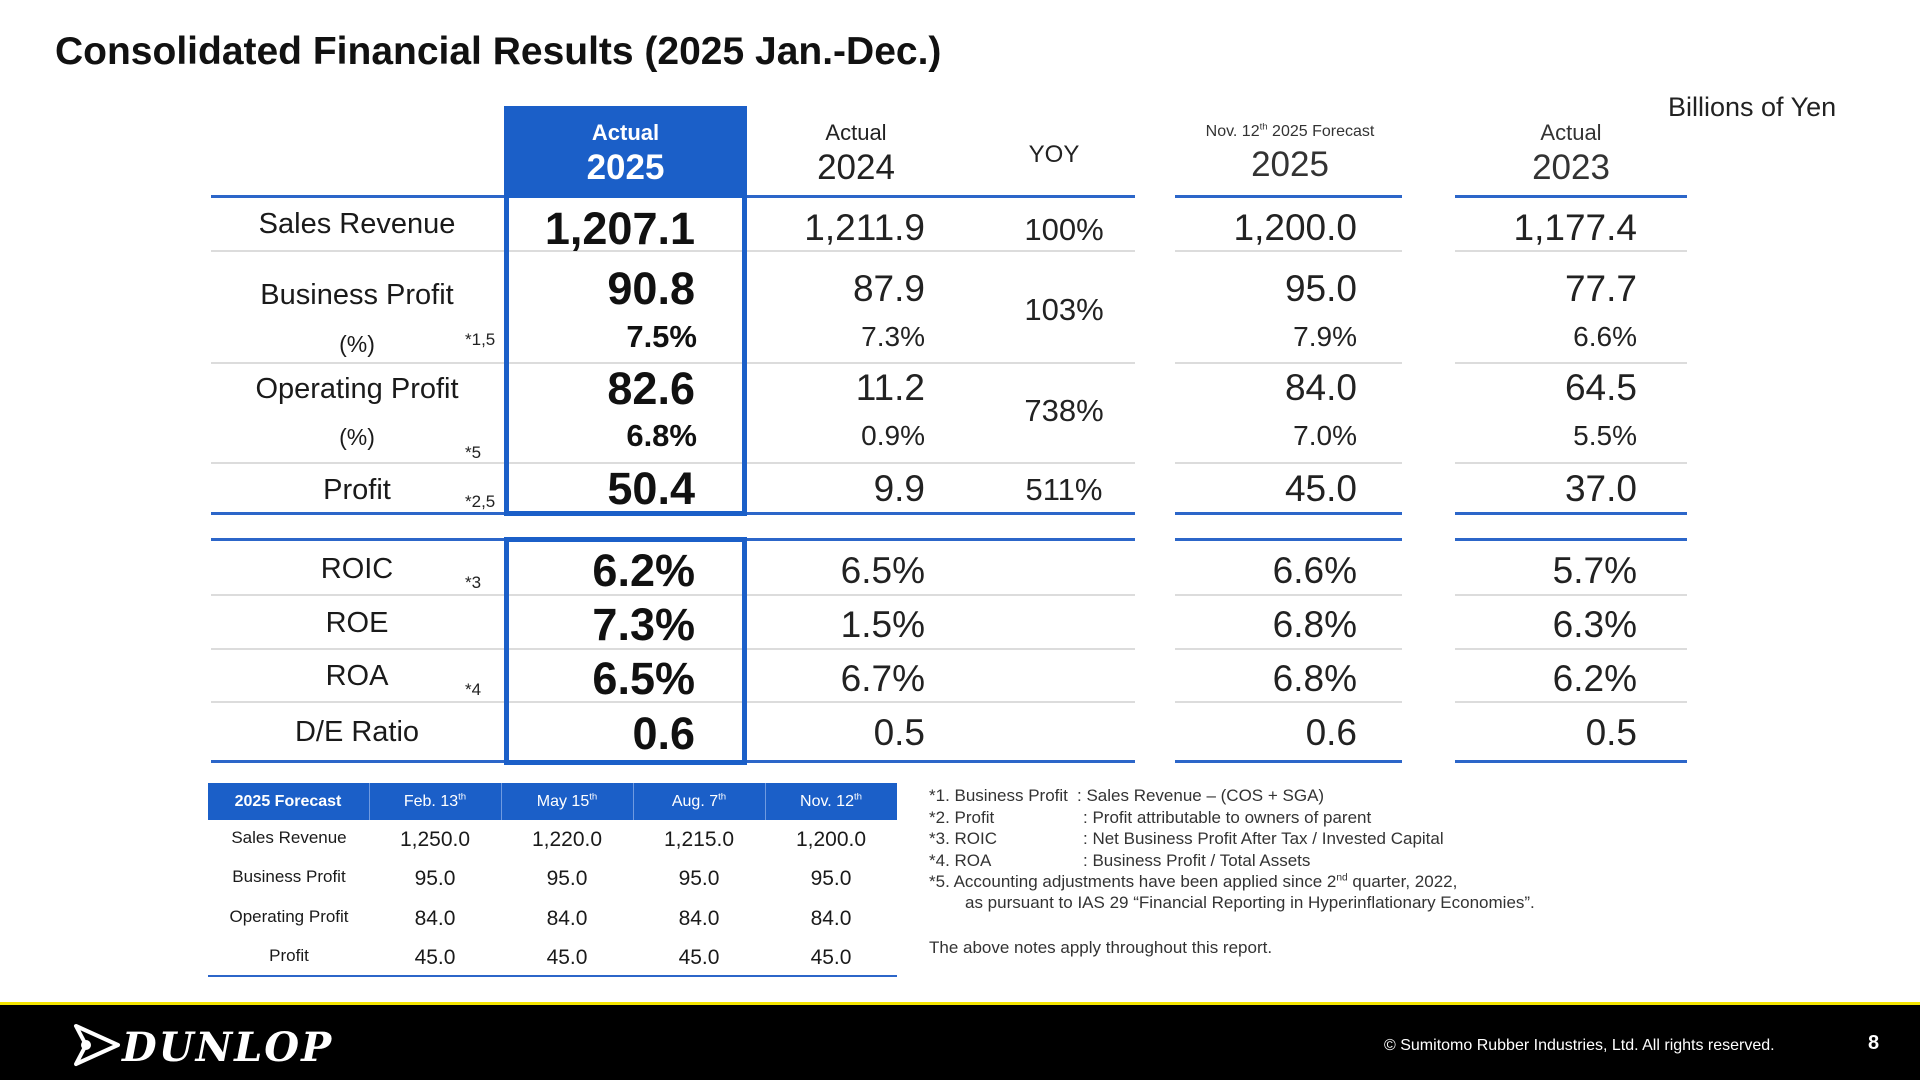 This screenshot has width=1920, height=1080. What do you see at coordinates (831, 800) in the screenshot?
I see `forecast-date-nov: Nov. 12th` at bounding box center [831, 800].